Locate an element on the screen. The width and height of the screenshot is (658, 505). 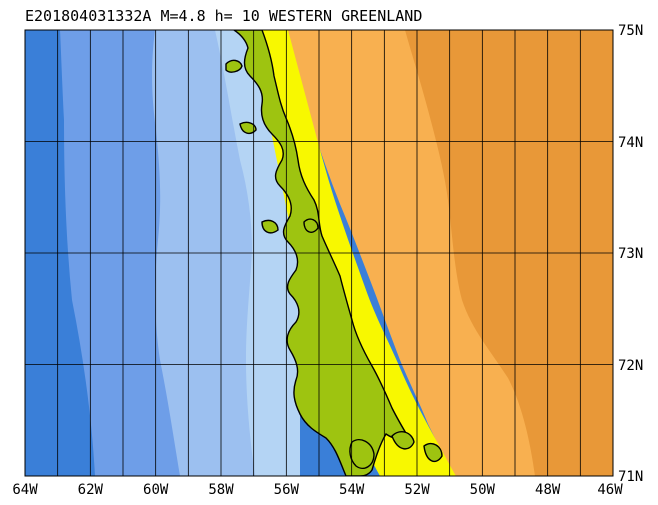
latitude-labels: 75N 74N 73N 72N 71N is located at coordinates (630, 254).